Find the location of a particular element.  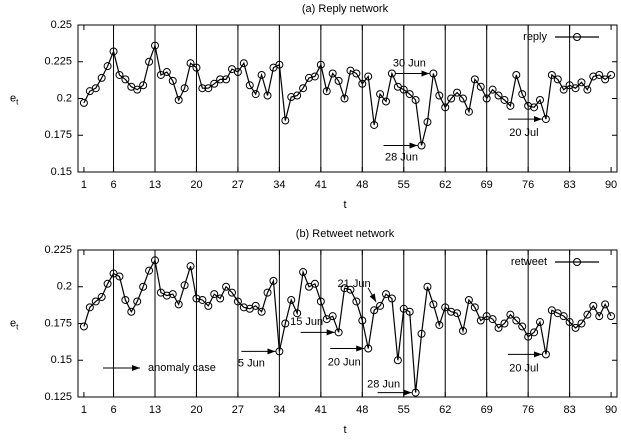

x-tick-label: 62 is located at coordinates (445, 185).